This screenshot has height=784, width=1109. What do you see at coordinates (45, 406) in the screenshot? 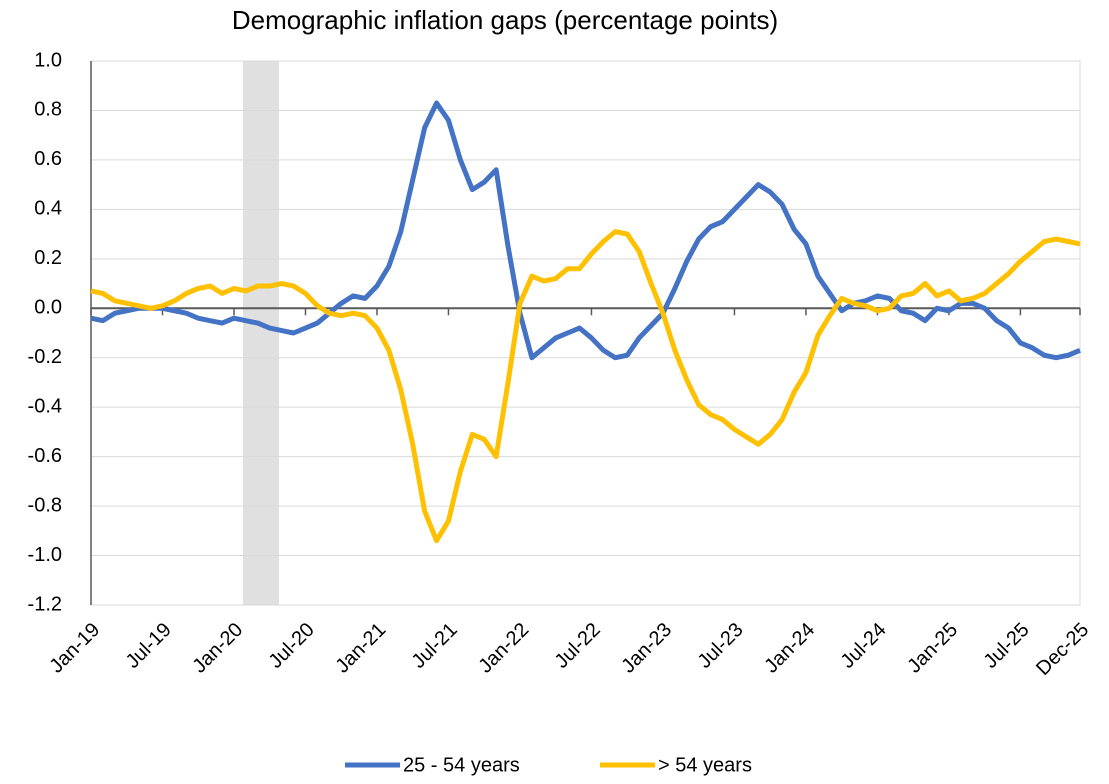
I see `y-tick-label: -0.4` at bounding box center [45, 406].